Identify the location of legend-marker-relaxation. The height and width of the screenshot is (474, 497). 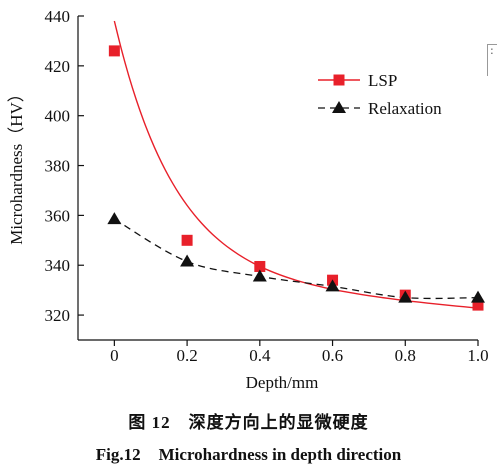
(339, 107).